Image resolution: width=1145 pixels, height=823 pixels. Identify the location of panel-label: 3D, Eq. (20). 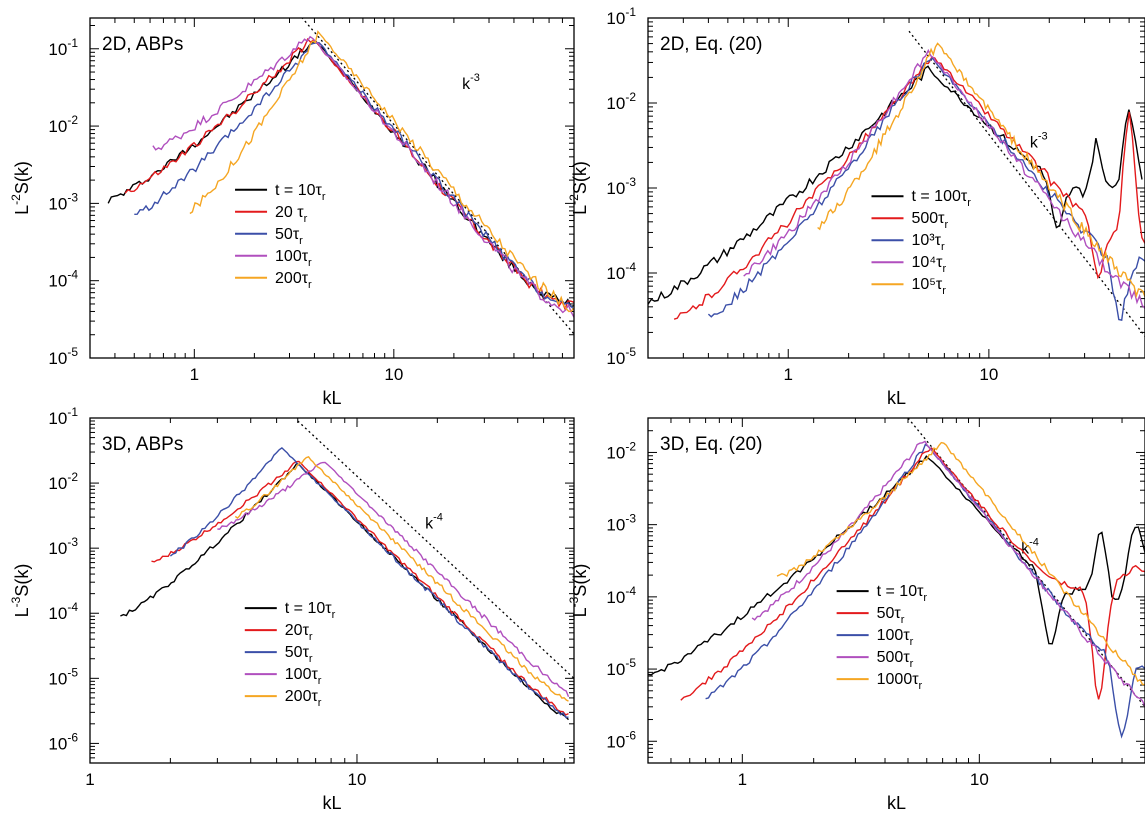
(711, 444).